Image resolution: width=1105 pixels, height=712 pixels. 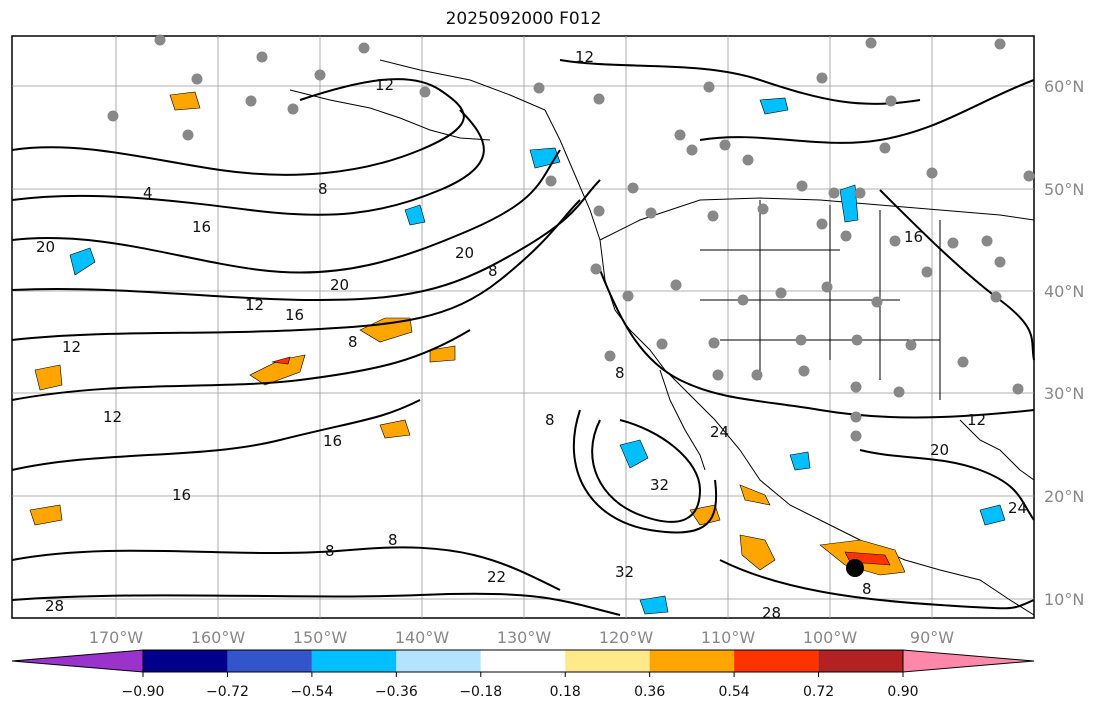 What do you see at coordinates (968, 661) in the screenshot?
I see `colorbar-extend-high` at bounding box center [968, 661].